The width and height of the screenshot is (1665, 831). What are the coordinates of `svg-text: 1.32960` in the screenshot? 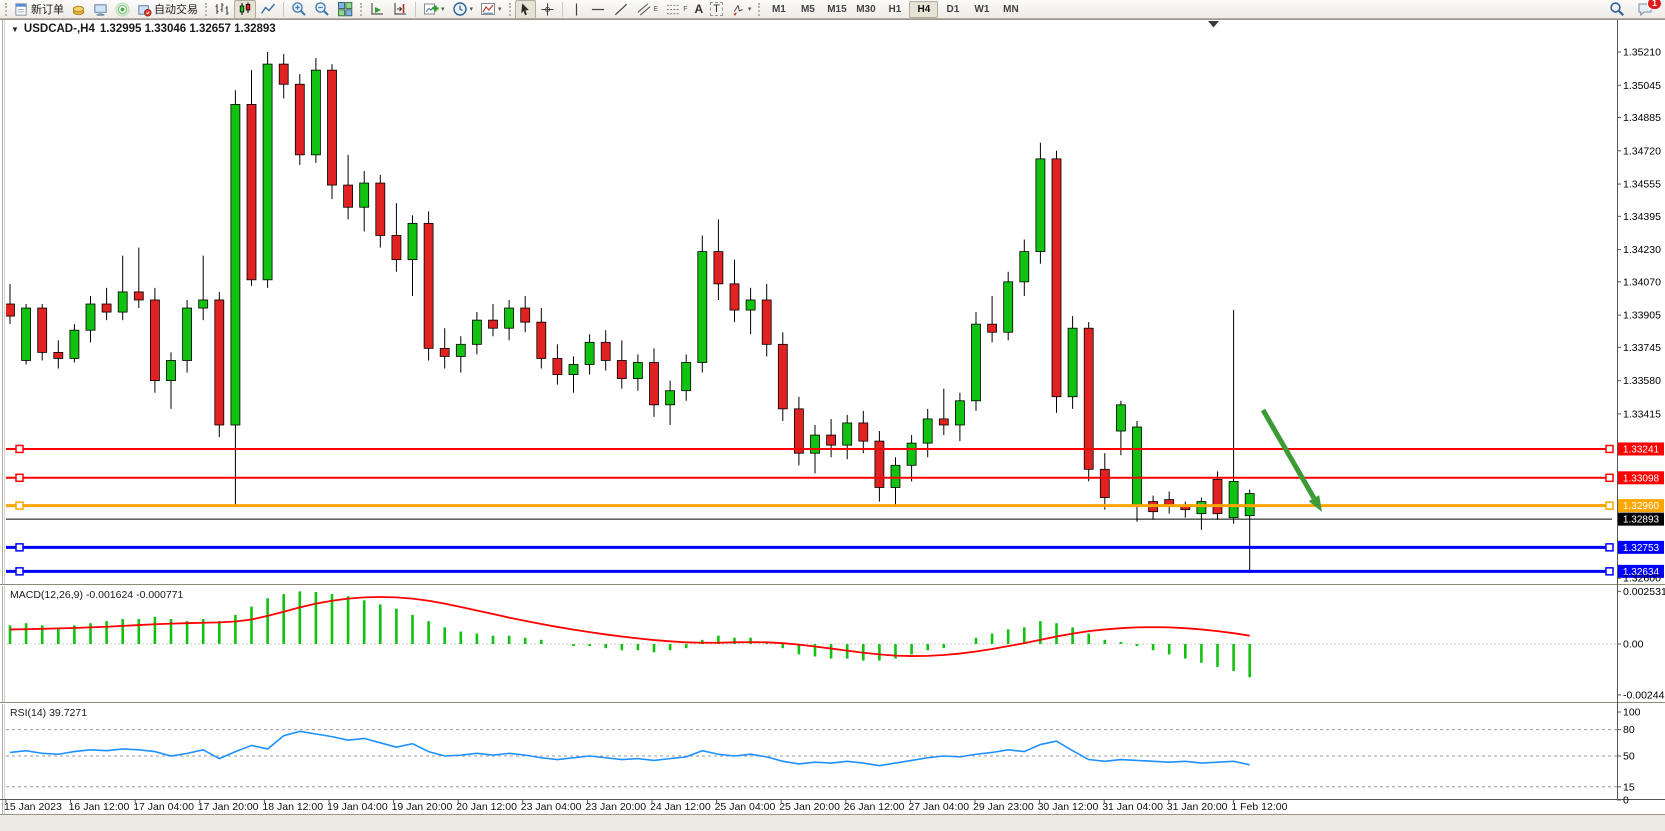 It's located at (1641, 506).